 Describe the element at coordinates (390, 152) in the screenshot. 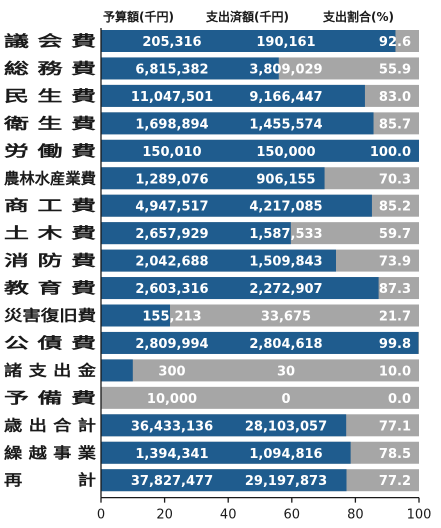

I see `ratio-value: 100.0` at that location.